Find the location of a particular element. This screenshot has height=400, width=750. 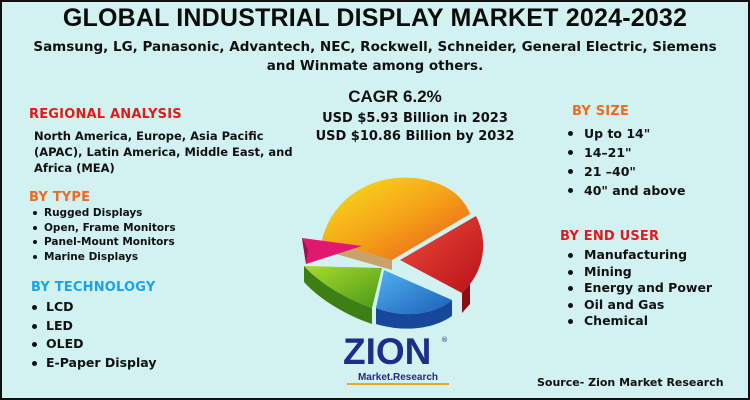

source-credit: Source- Zion Market Research is located at coordinates (630, 382).